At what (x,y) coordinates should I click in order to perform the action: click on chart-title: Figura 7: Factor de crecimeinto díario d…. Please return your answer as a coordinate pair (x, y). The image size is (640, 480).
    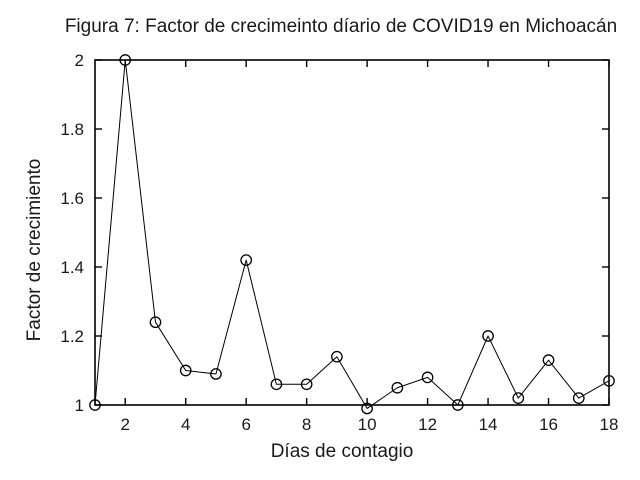
    Looking at the image, I should click on (341, 26).